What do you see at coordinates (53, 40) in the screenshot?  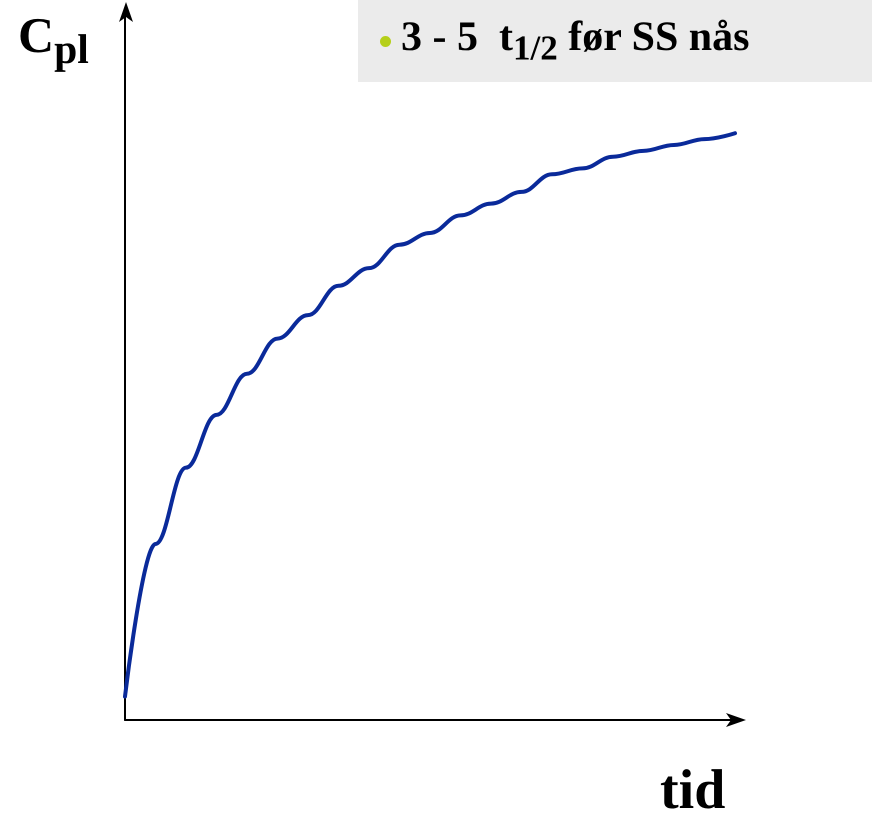 I see `y-axis-title: C$_{pl}$` at bounding box center [53, 40].